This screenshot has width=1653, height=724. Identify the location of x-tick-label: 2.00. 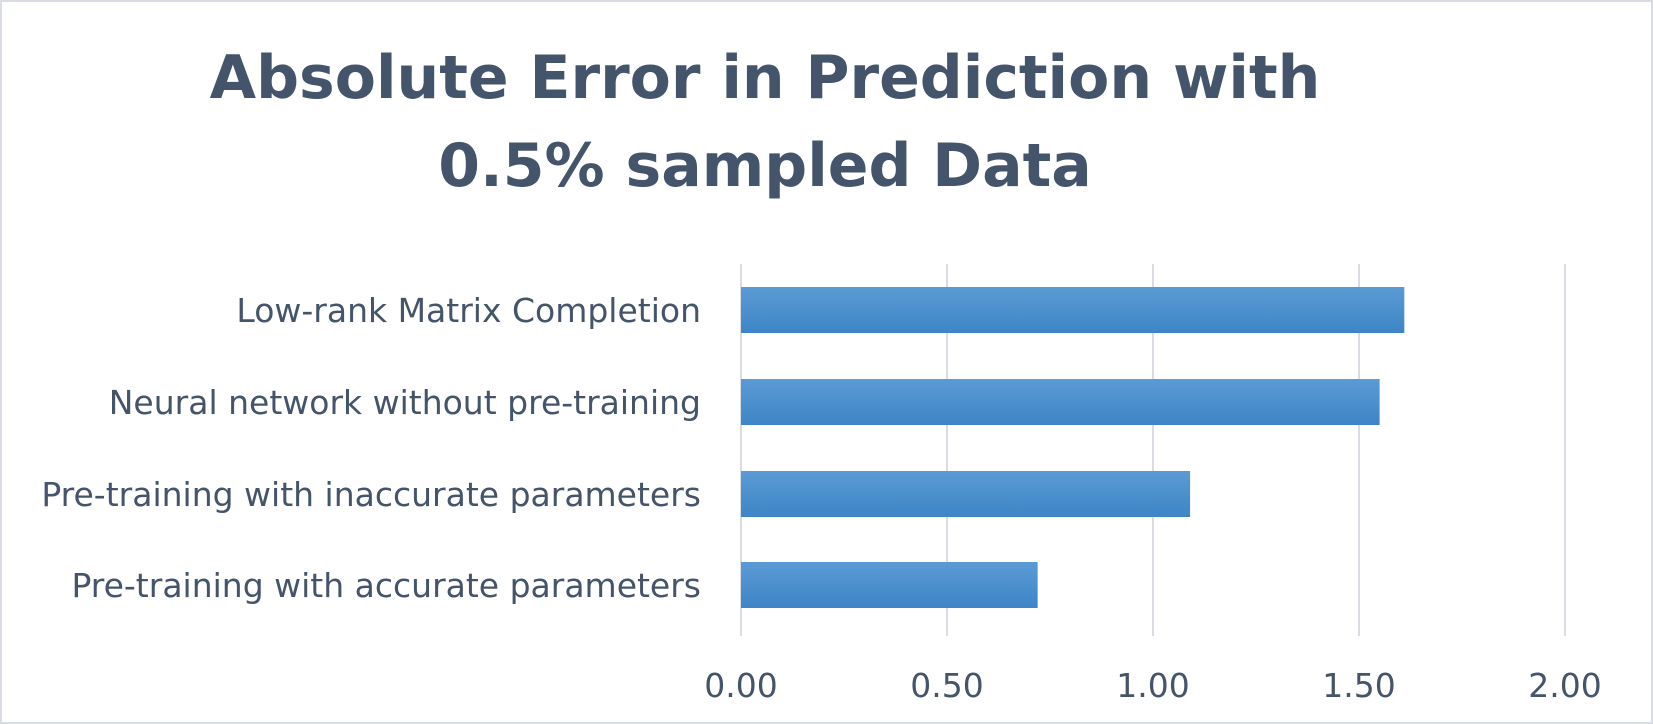
(1564, 685).